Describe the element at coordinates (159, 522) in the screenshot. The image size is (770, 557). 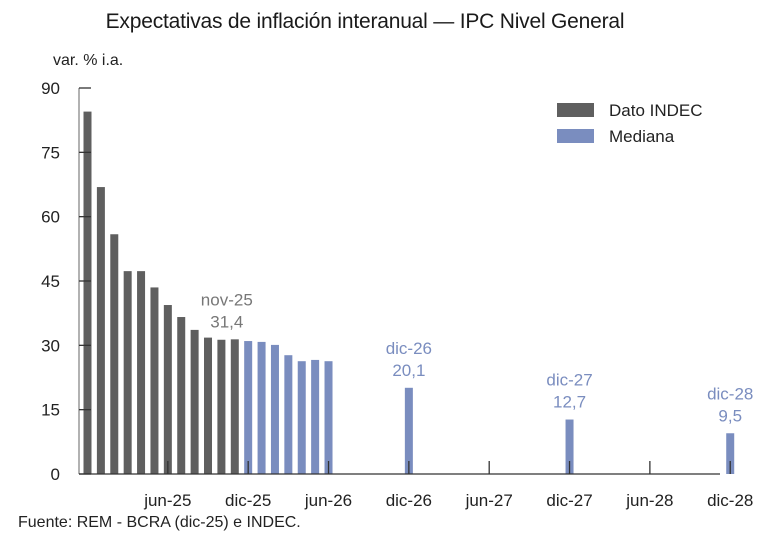
I see `source-note: Fuente: REM - BCRA (dic-25) e INDEC.` at that location.